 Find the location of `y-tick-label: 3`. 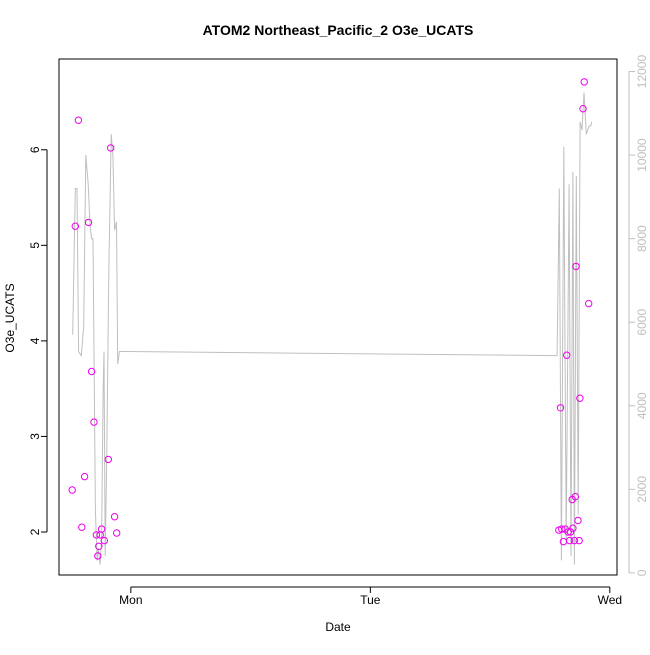

y-tick-label: 3 is located at coordinates (35, 436).